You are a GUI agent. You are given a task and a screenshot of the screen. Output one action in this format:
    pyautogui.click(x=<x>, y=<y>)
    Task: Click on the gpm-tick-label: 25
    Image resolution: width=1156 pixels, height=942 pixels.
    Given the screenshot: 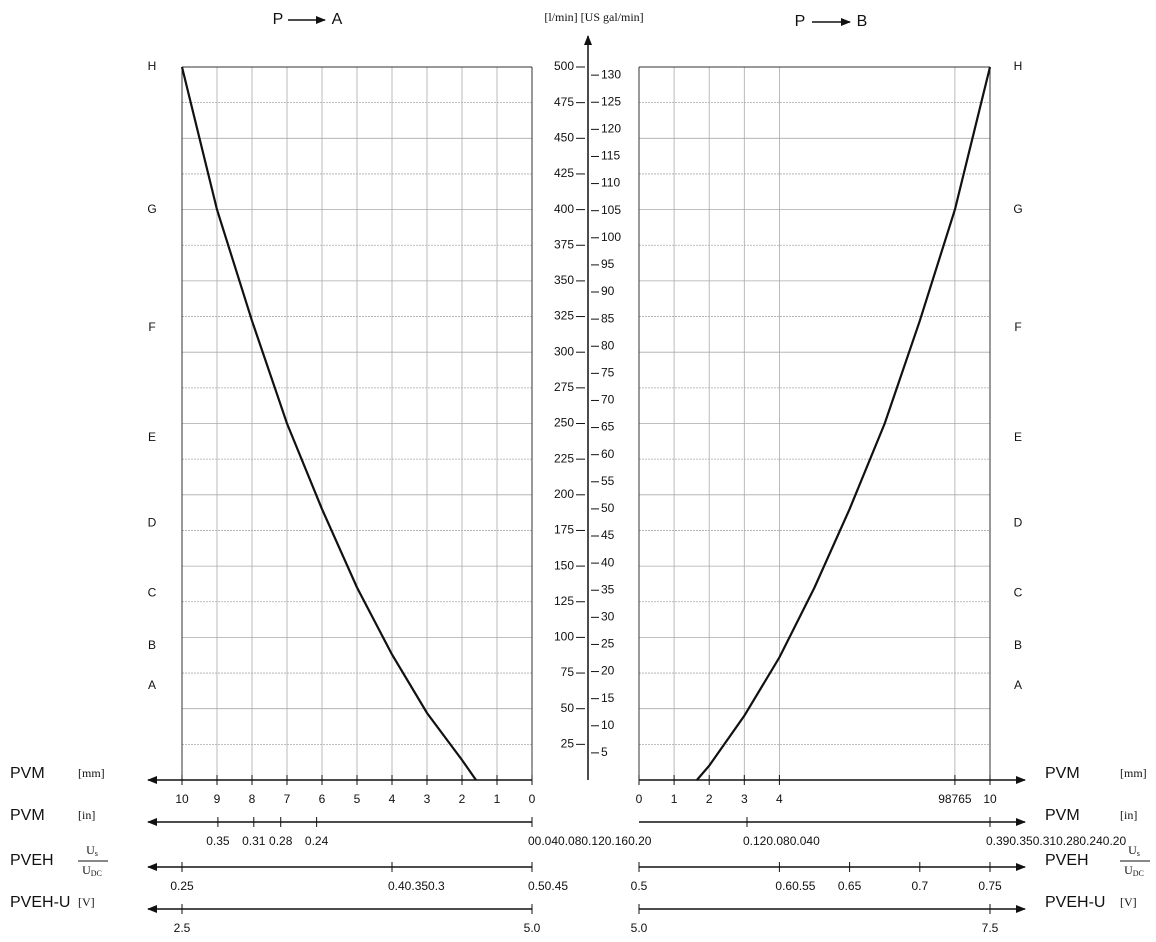 What is the action you would take?
    pyautogui.click(x=608, y=644)
    